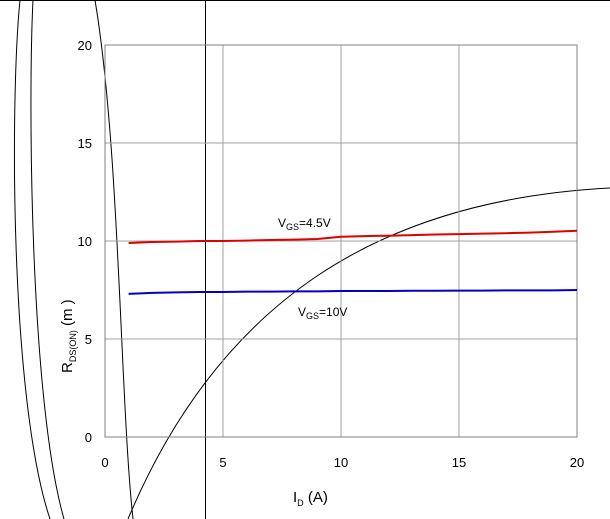  I want to click on x-axis-title-sub: D, so click(300, 503).